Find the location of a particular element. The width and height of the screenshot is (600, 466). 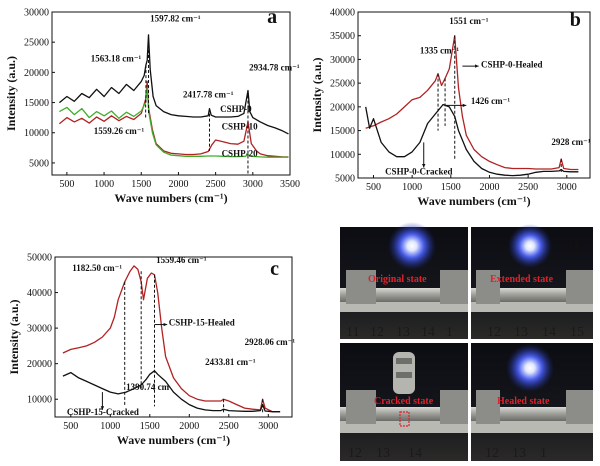

photo-label-extended: Extended state is located at coordinates (522, 279).